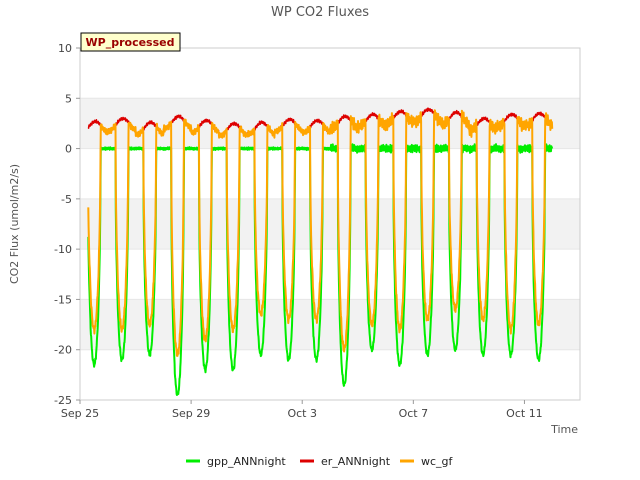 Image resolution: width=640 pixels, height=480 pixels. What do you see at coordinates (65, 48) in the screenshot?
I see `y-tick-label: 10` at bounding box center [65, 48].